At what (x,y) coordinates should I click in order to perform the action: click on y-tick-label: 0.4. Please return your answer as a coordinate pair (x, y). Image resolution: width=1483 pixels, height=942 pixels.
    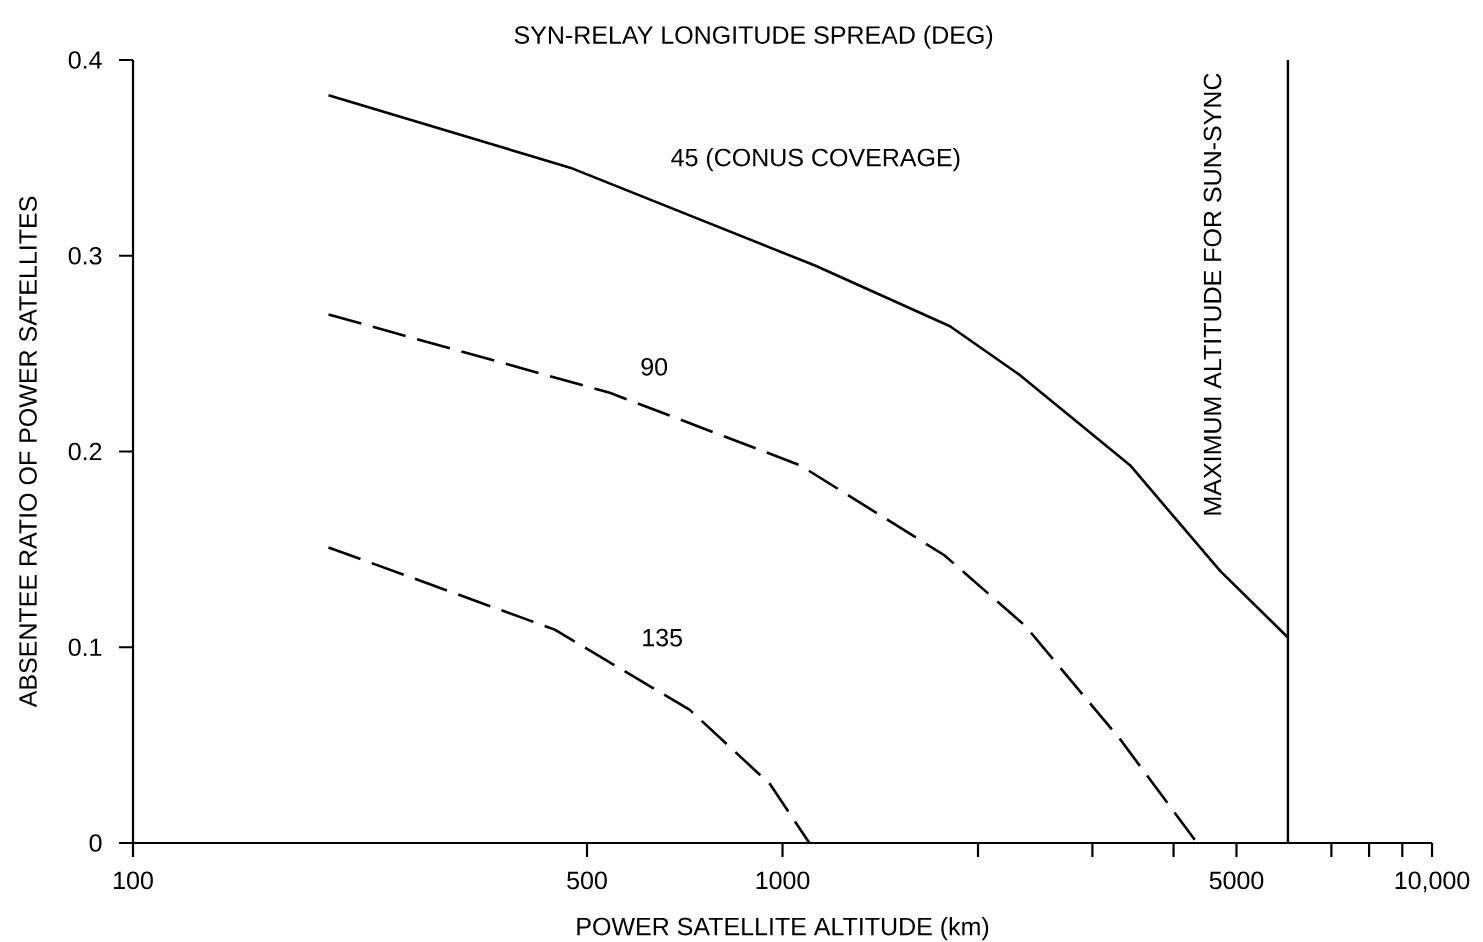
    Looking at the image, I should click on (85, 60).